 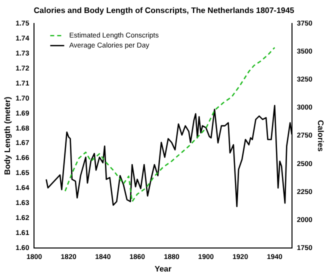 What do you see at coordinates (164, 11) in the screenshot?
I see `chart-title: Calories and Body Length of Conscripts, The Netherlands 1807-1945` at bounding box center [164, 11].